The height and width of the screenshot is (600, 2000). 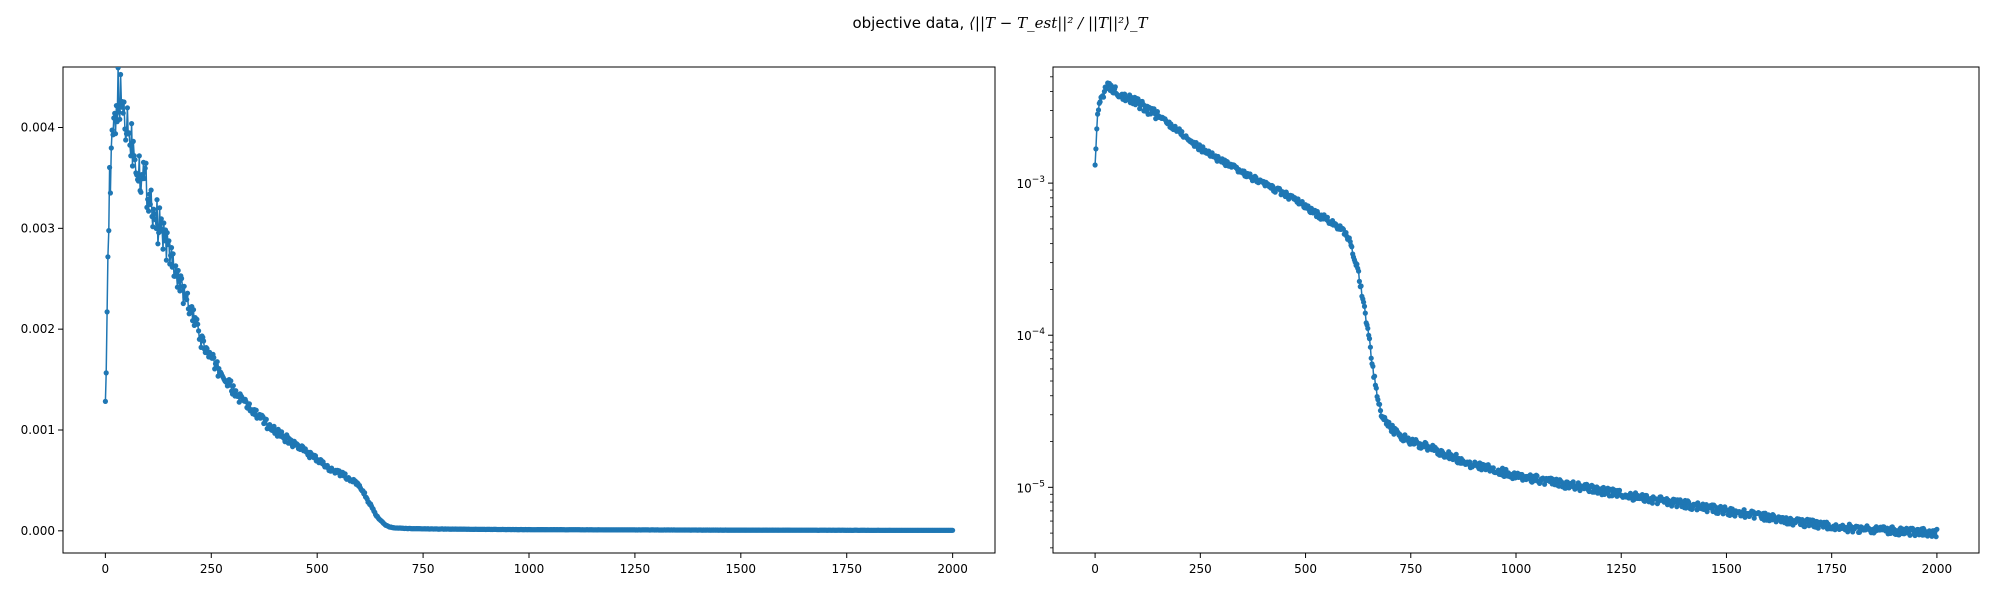 What do you see at coordinates (423, 569) in the screenshot?
I see `x-tick-label: 750` at bounding box center [423, 569].